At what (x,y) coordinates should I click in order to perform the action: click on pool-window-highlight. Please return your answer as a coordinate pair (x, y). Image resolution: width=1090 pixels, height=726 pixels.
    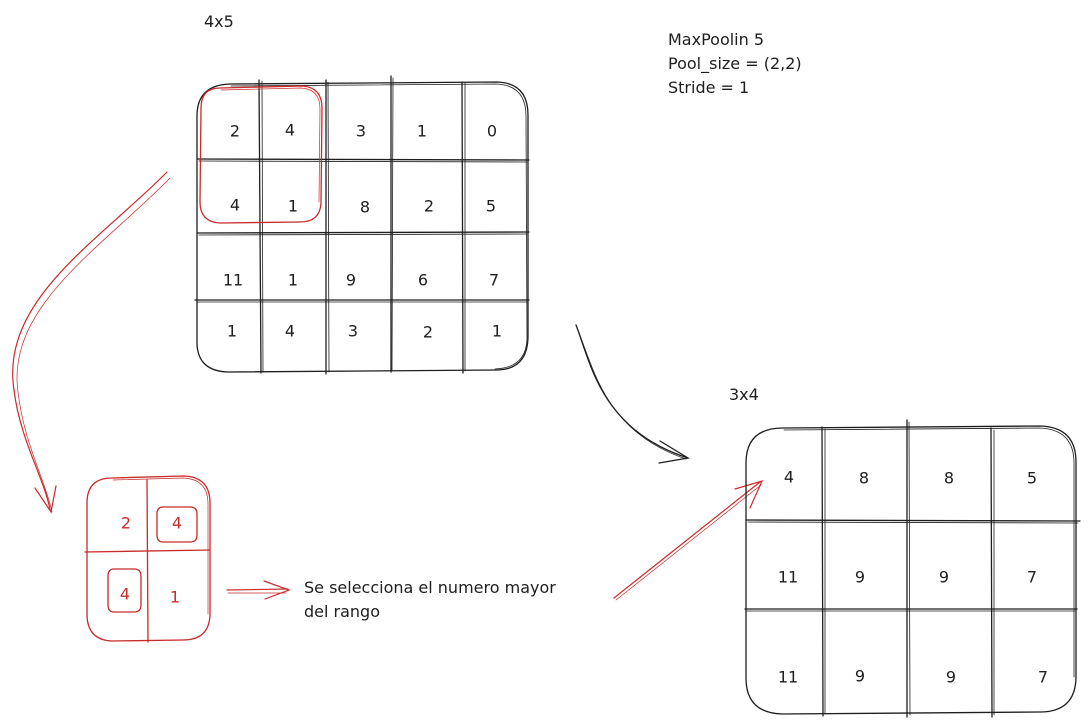
    Looking at the image, I should click on (261, 154).